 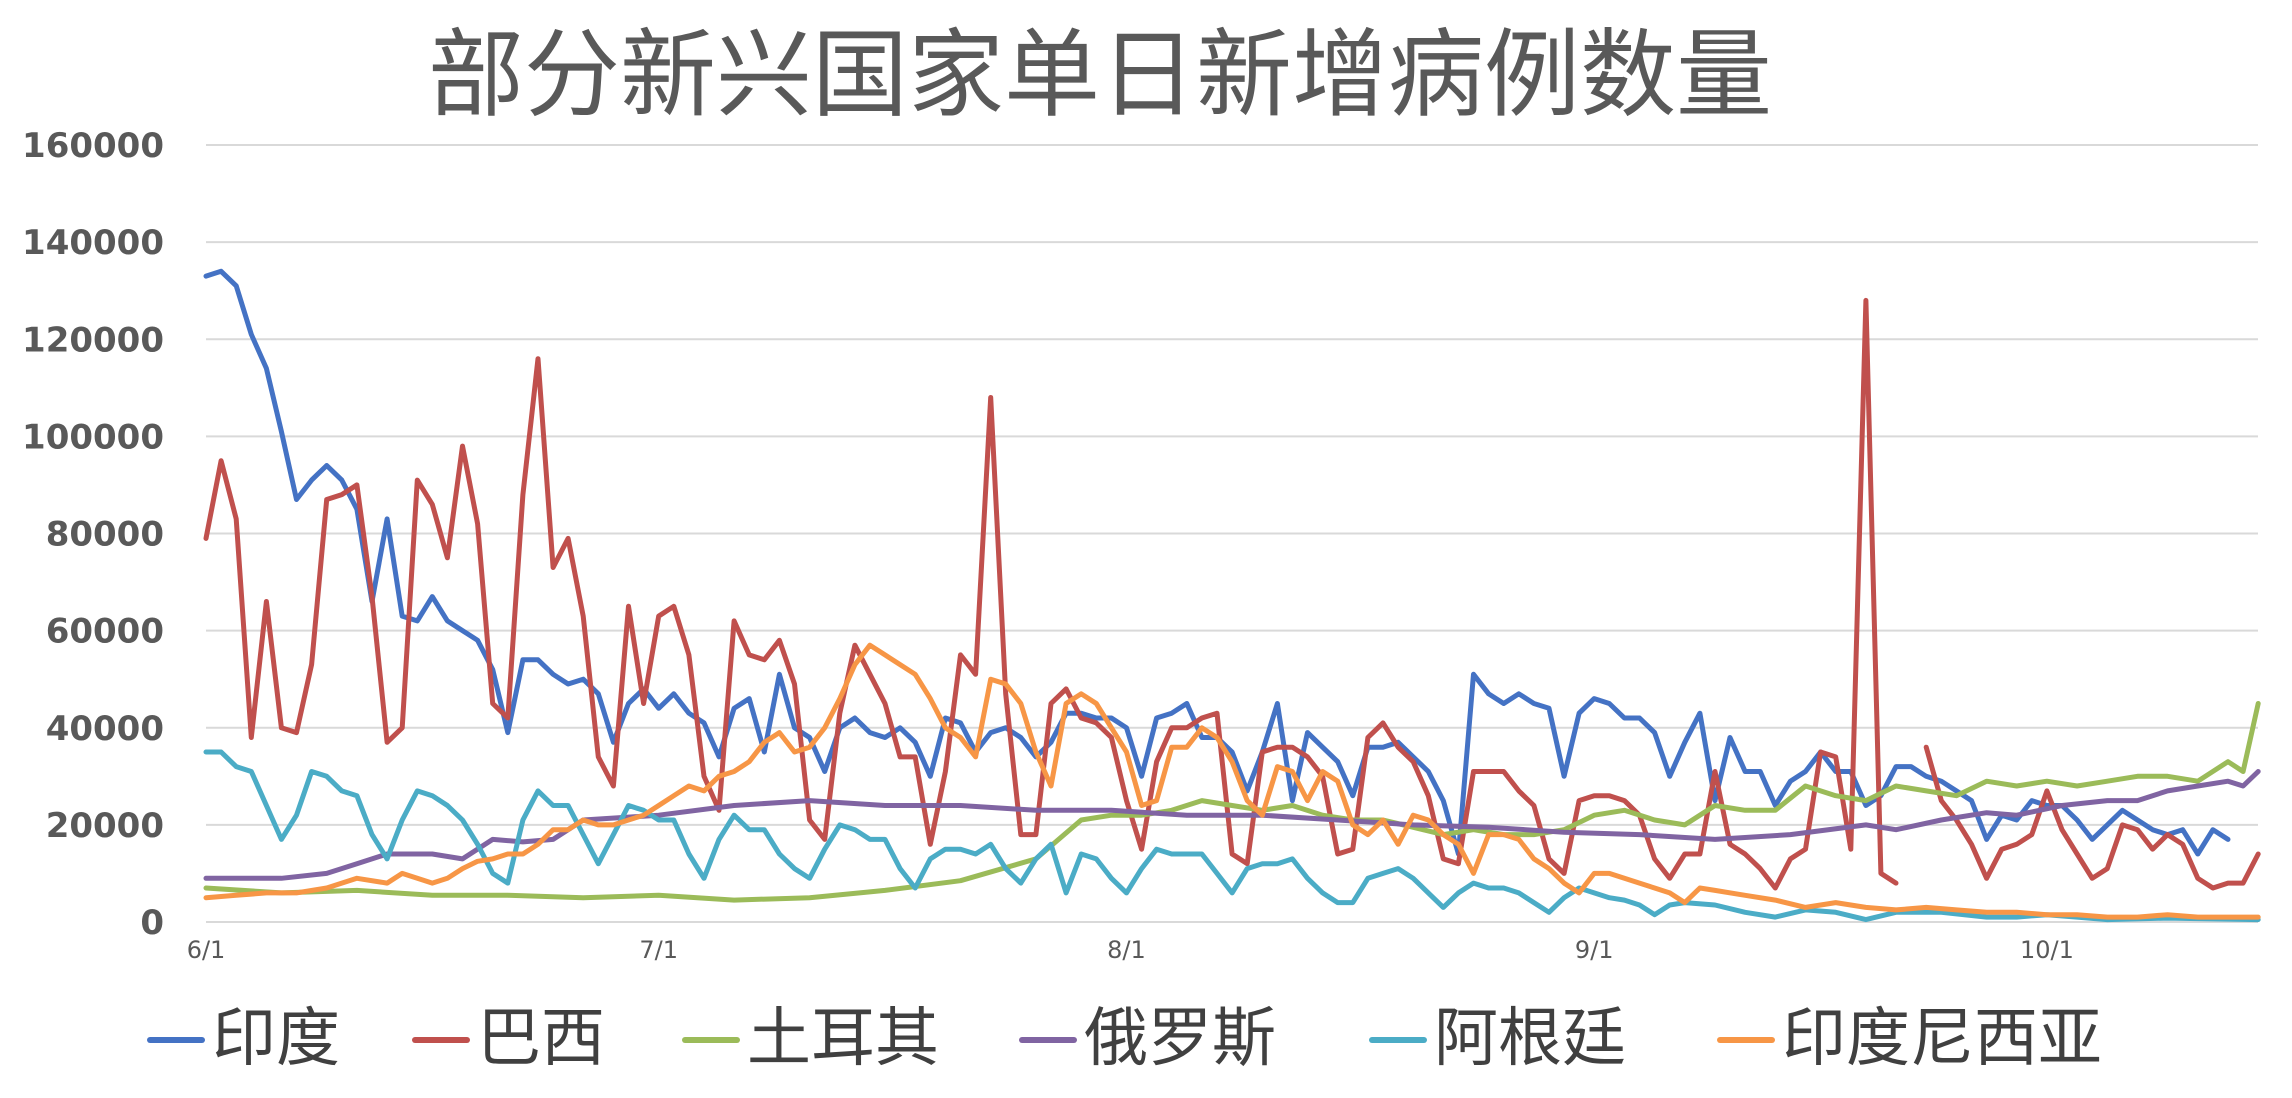 I want to click on series-line-巴西, so click(x=2092, y=817).